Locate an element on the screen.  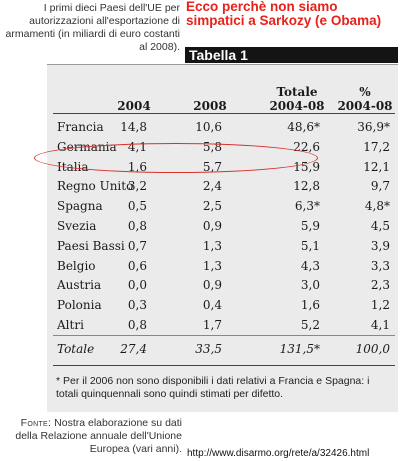
header-2008: 2008 is located at coordinates (210, 106).